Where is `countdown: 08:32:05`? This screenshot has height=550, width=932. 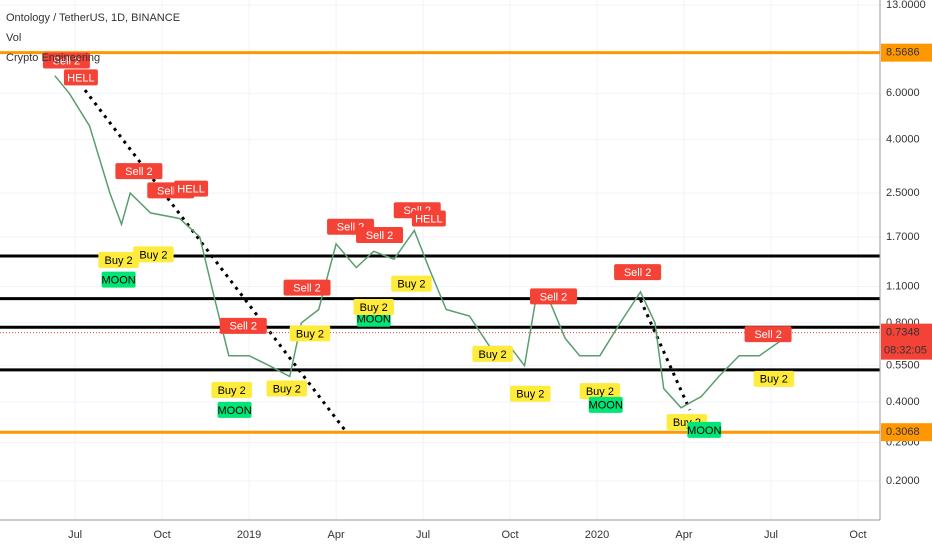 countdown: 08:32:05 is located at coordinates (905, 351).